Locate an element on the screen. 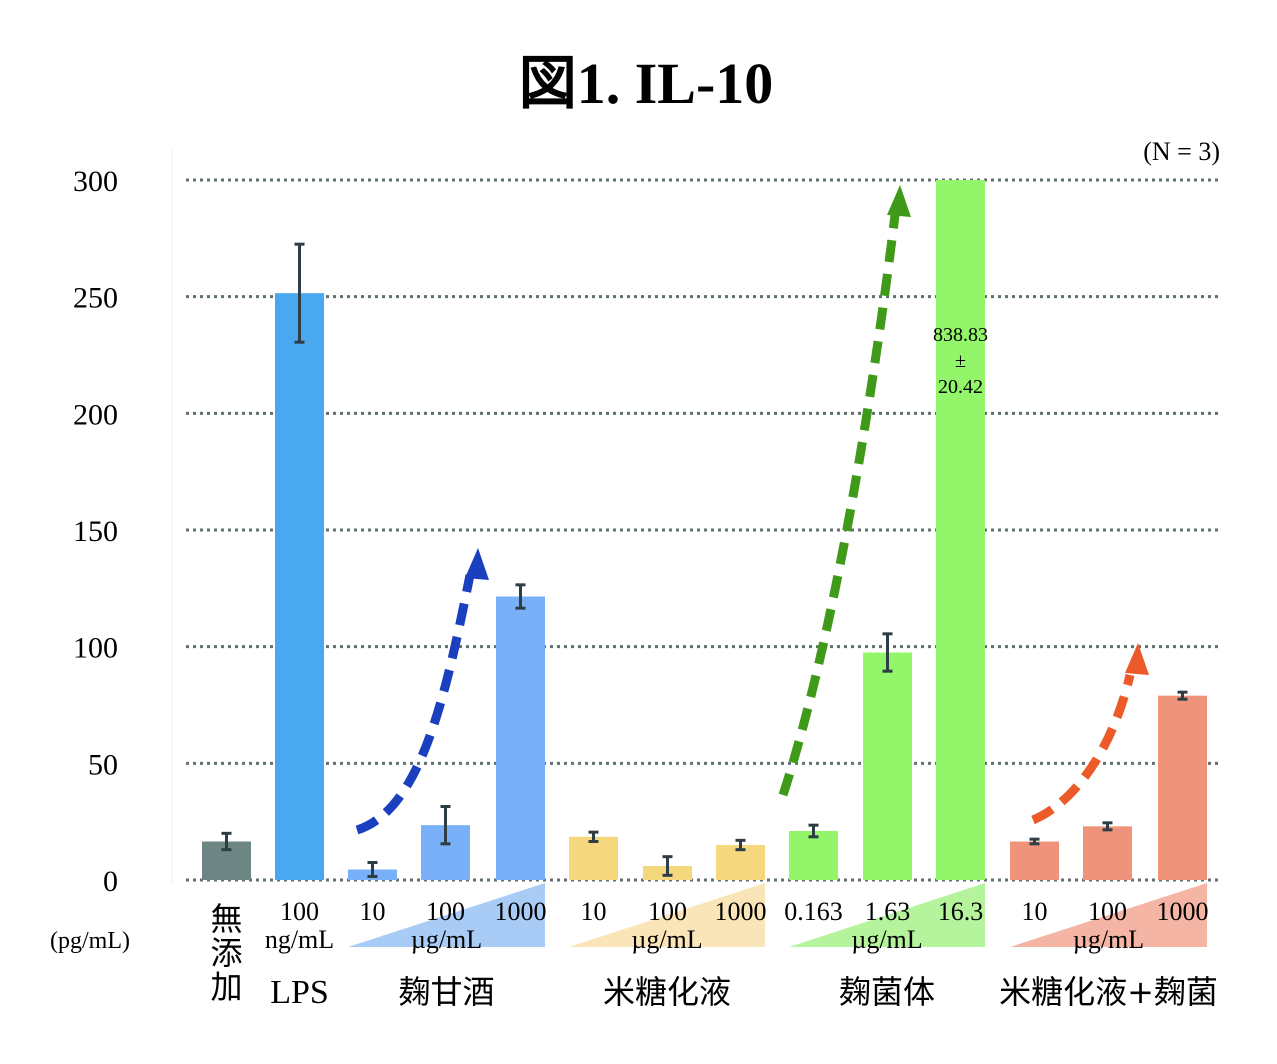  clipped-value-label: 20.42 is located at coordinates (960, 387).